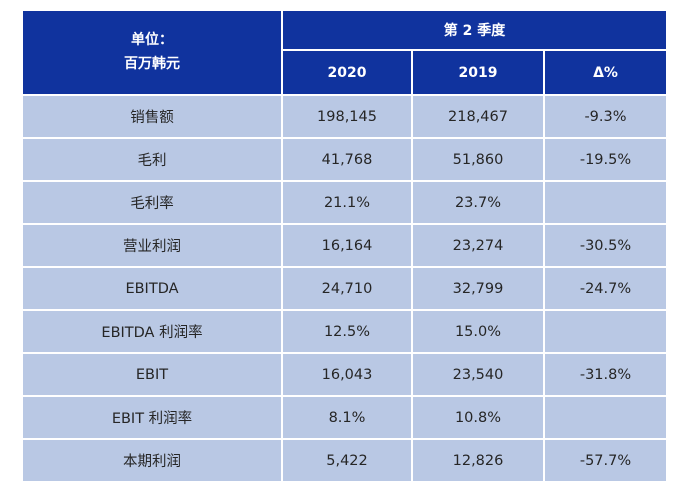 The height and width of the screenshot is (500, 695). I want to click on cell-2019: 32,799, so click(478, 288).